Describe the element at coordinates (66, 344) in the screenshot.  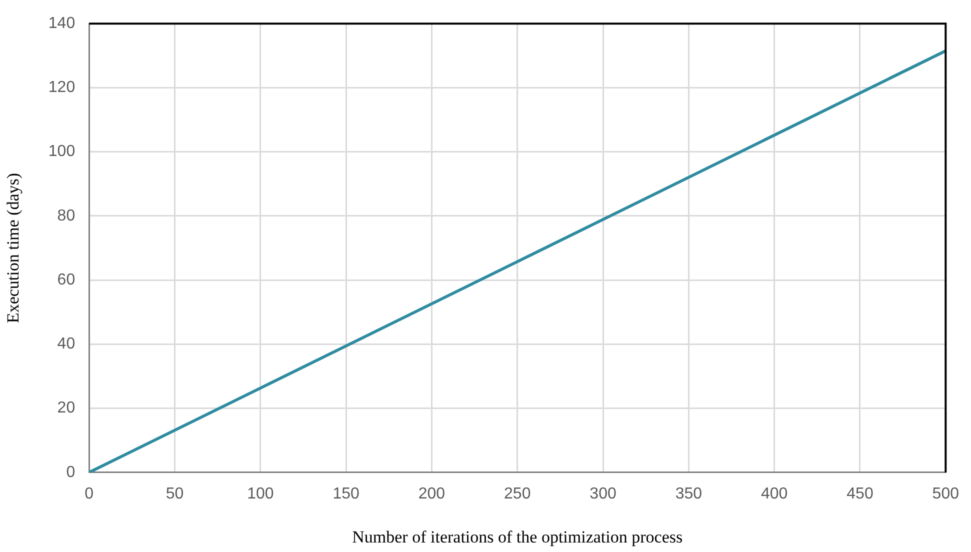
I see `y-tick-label: 40` at that location.